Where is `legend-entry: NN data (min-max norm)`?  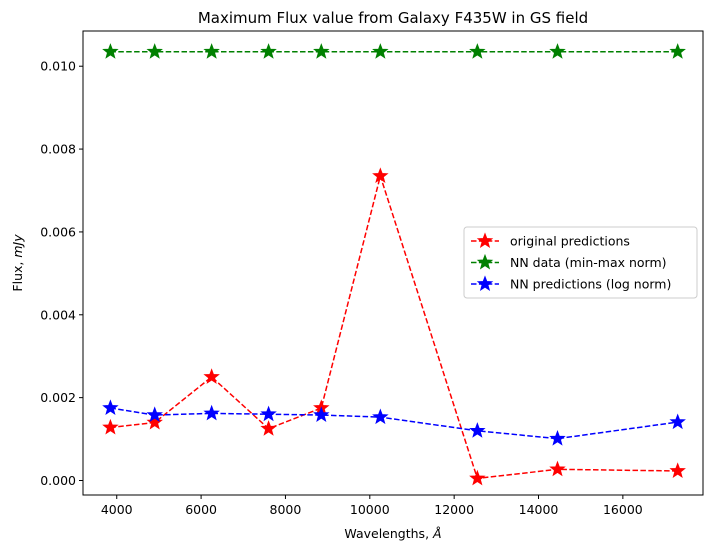 legend-entry: NN data (min-max norm) is located at coordinates (569, 261).